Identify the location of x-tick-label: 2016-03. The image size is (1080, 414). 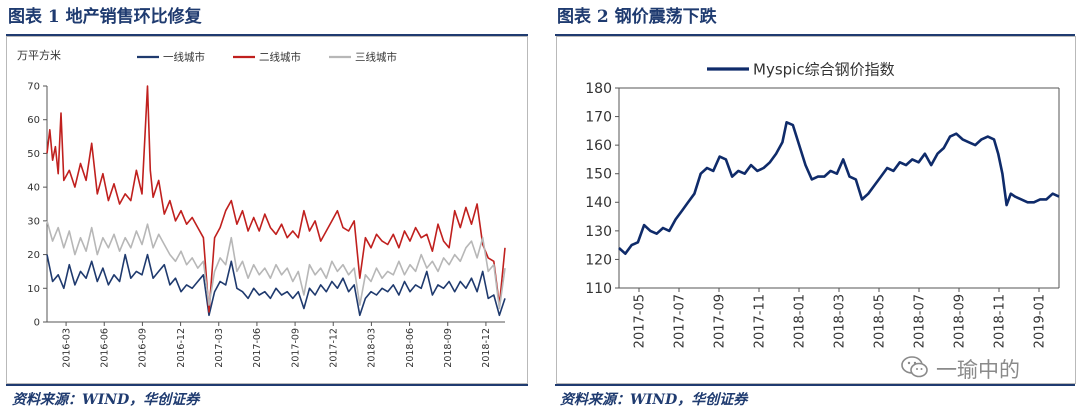
(66, 348).